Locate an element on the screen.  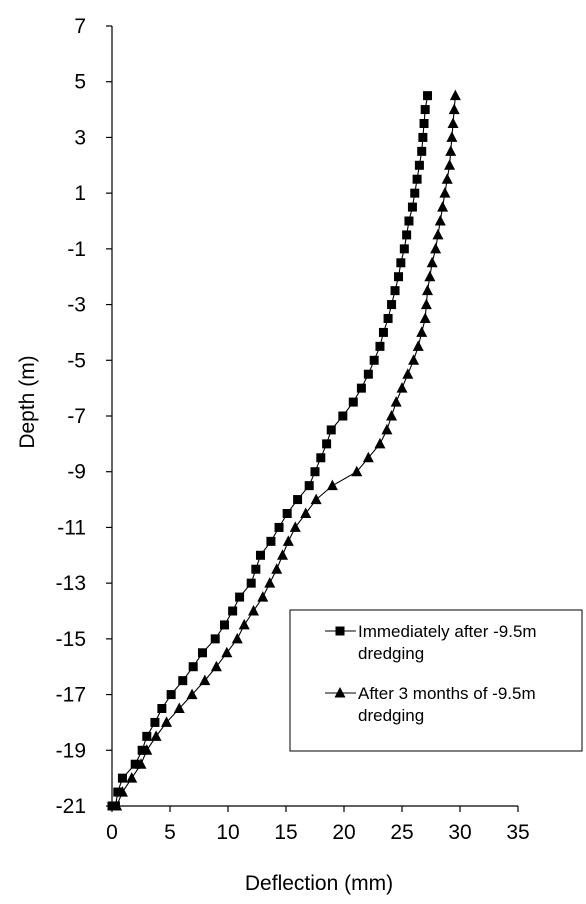
legend-label: After 3 months of -9.5m is located at coordinates (447, 693).